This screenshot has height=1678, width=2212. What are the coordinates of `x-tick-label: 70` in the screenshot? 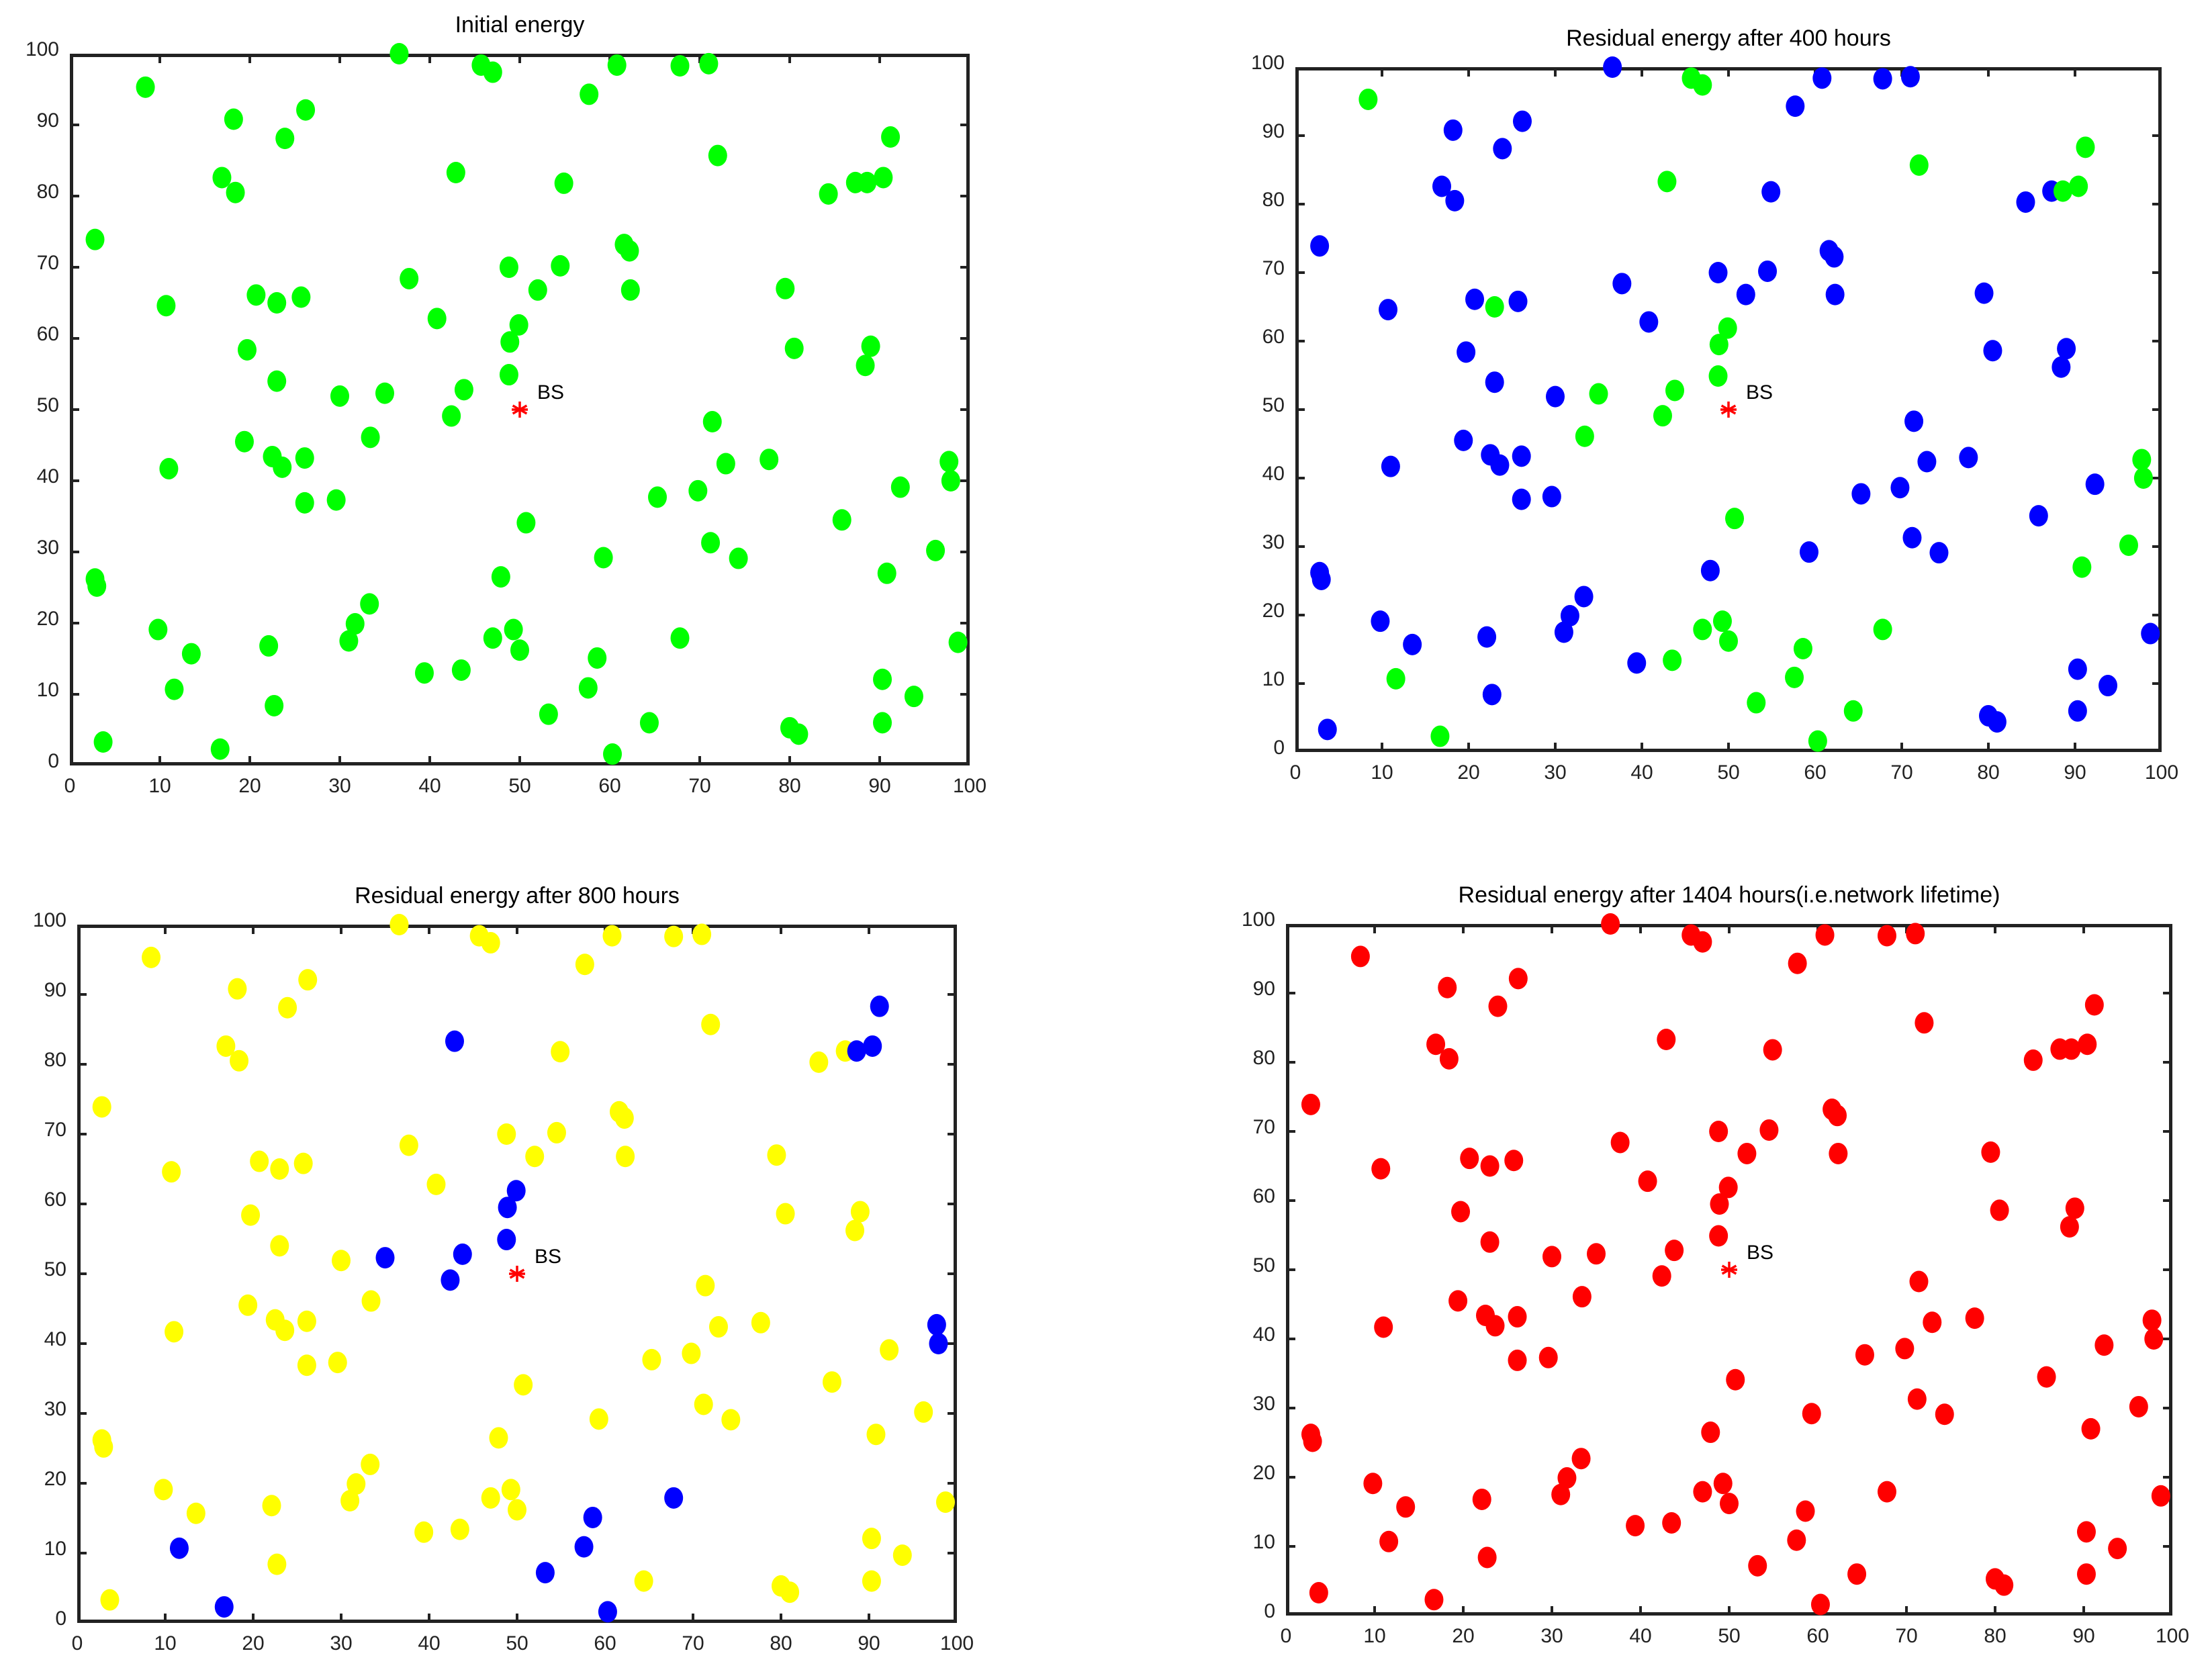 It's located at (699, 786).